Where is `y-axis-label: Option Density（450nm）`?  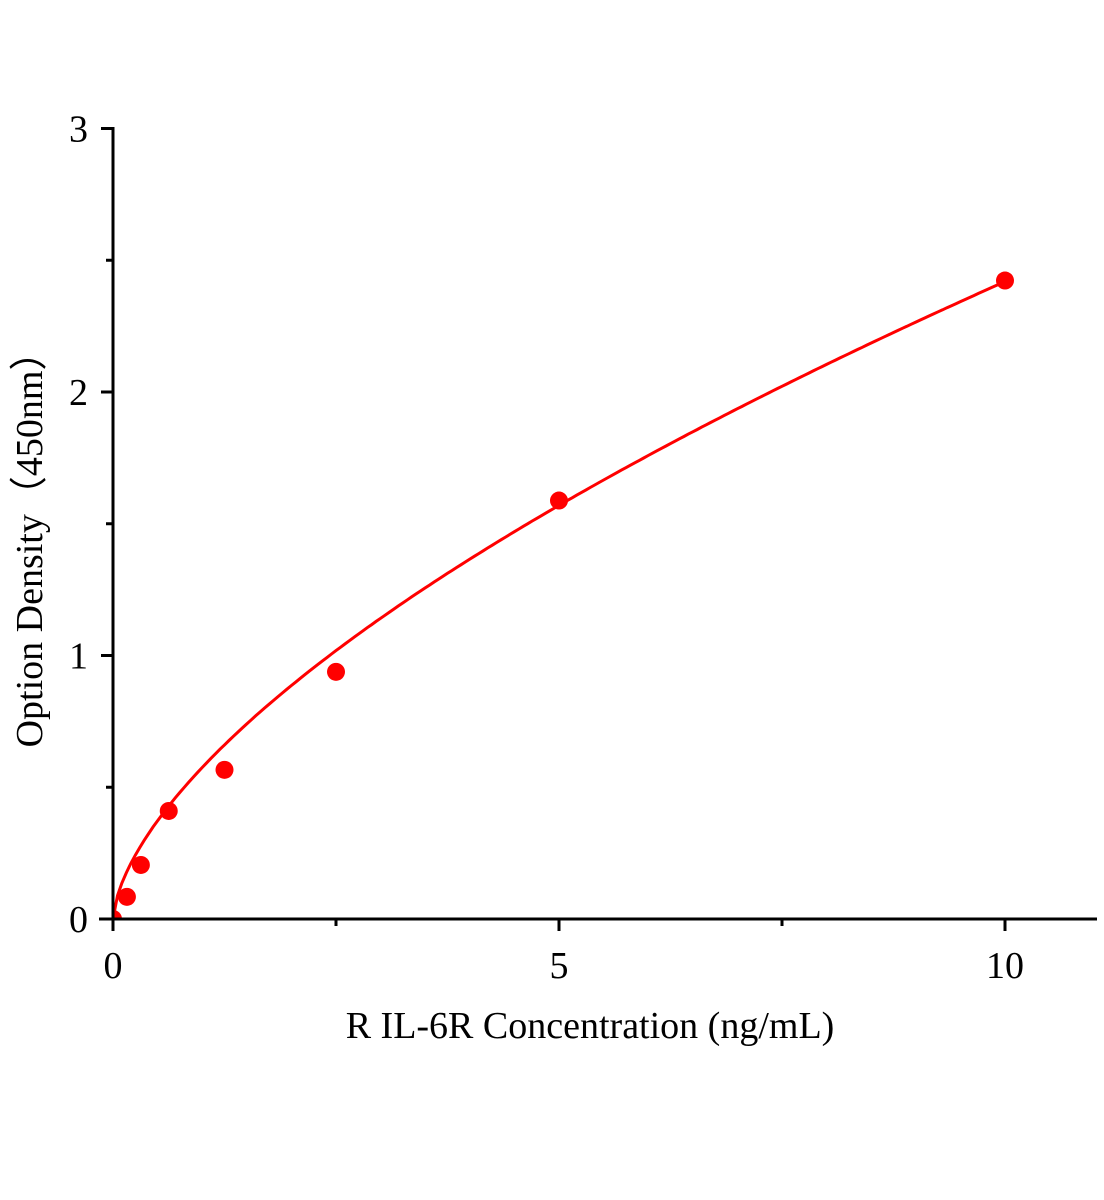
y-axis-label: Option Density（450nm） is located at coordinates (30, 540).